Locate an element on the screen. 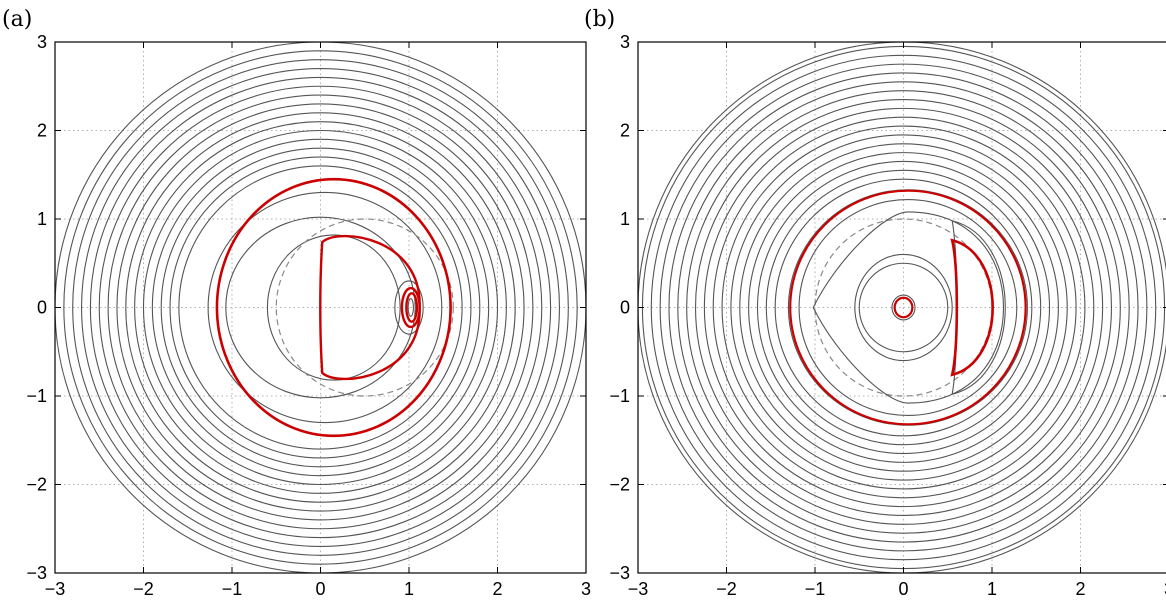 This screenshot has height=601, width=1166. red-crescent is located at coordinates (972, 307).